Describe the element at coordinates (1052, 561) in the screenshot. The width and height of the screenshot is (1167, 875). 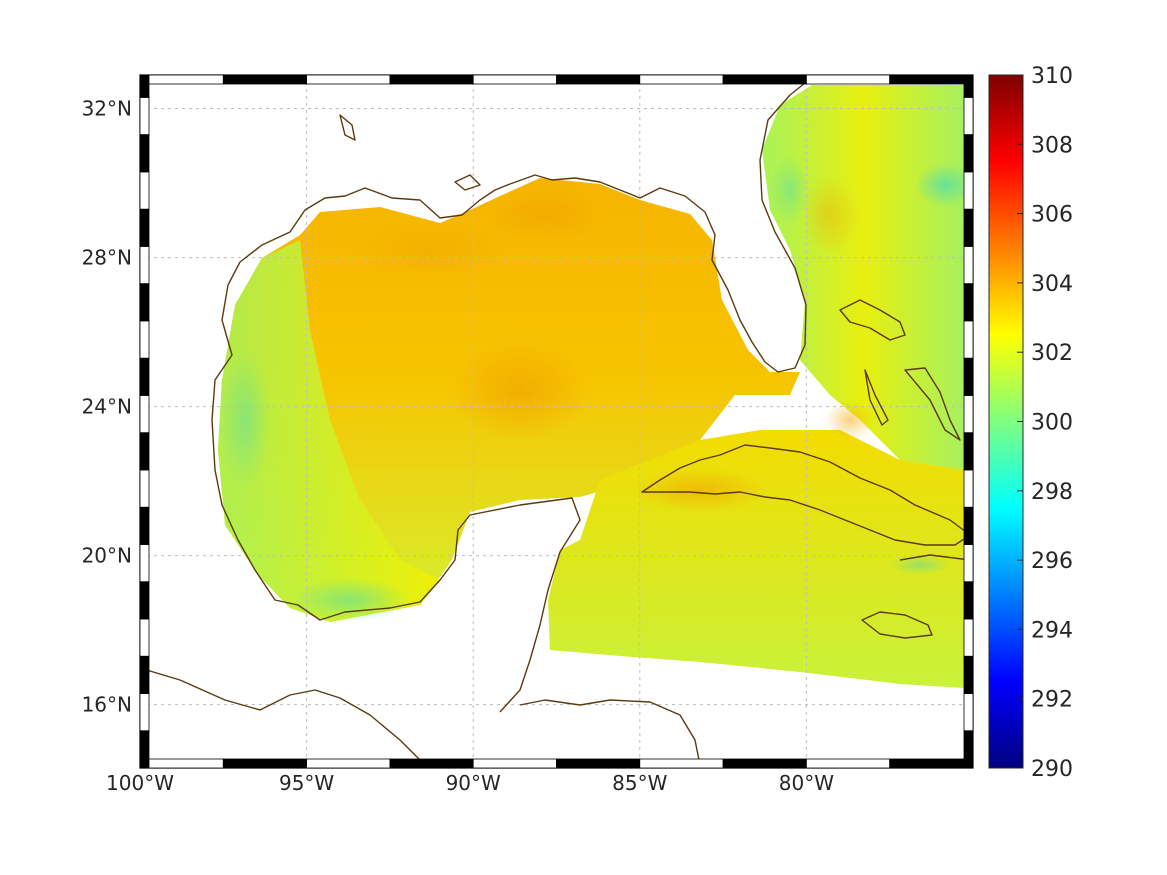
I see `colorbar-tick-label: 296` at that location.